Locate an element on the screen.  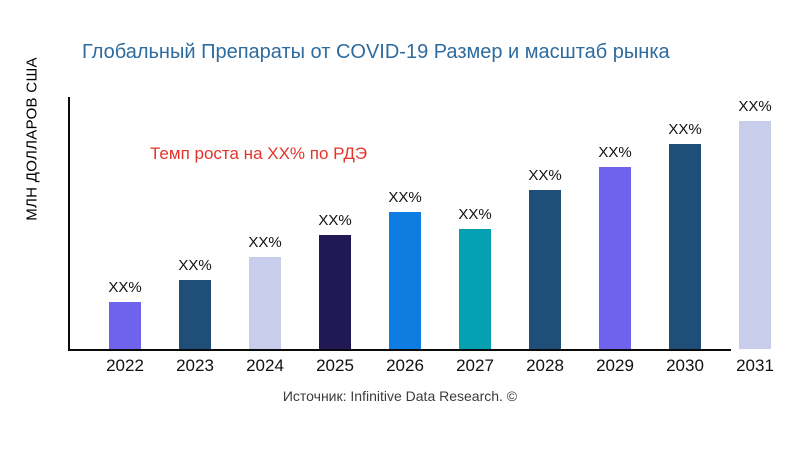
bar-group-2029: XX% is located at coordinates (615, 246).